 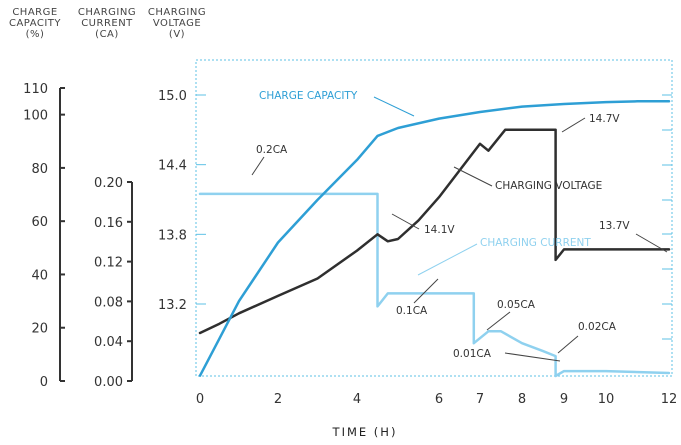 I want to click on label-charging-current: CHARGING CURRENT, so click(x=535, y=243).